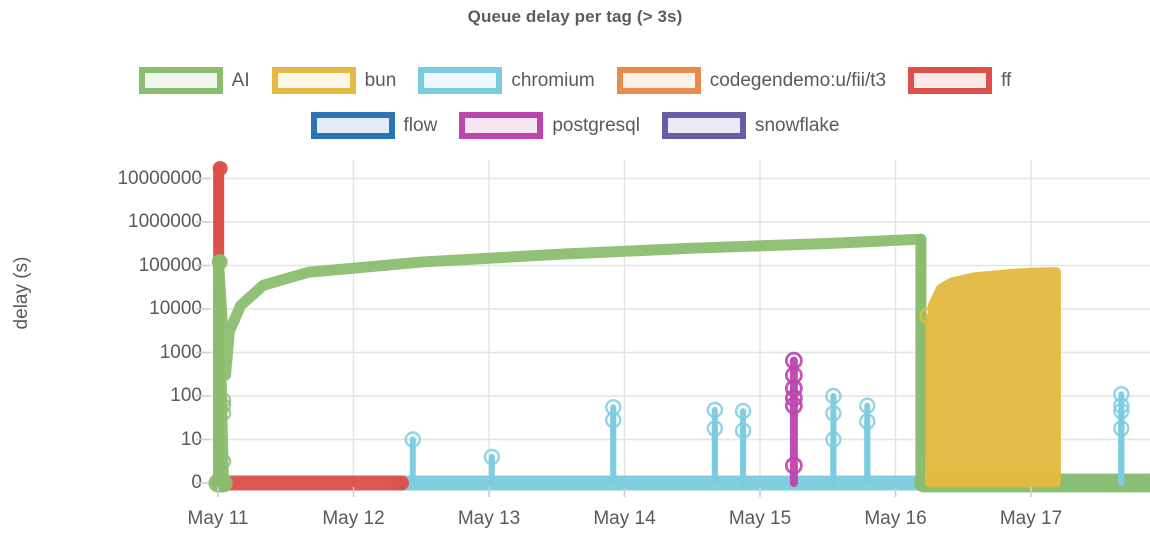  I want to click on legend-label: snowflake, so click(797, 125).